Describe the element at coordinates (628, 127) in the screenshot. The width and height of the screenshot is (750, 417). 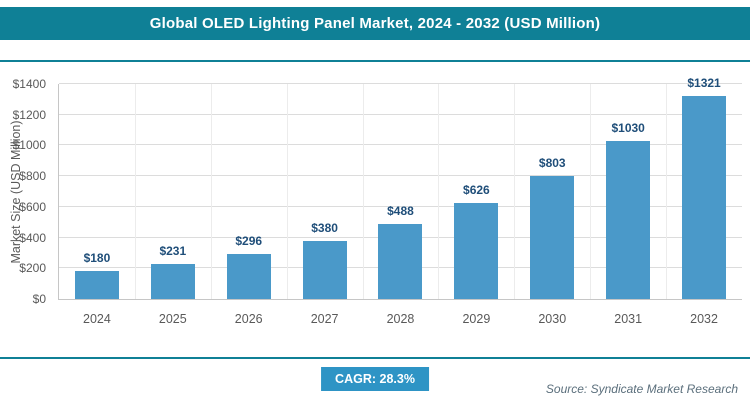
I see `bar-value-label: $1030` at that location.